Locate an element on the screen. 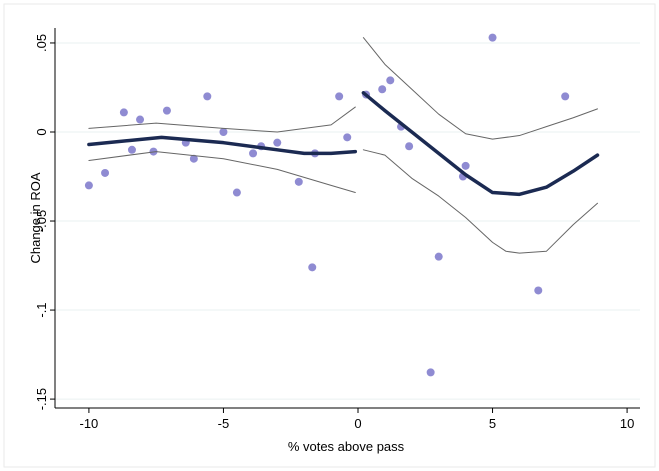 The image size is (659, 471). y-tick-label: -.1 is located at coordinates (41, 309).